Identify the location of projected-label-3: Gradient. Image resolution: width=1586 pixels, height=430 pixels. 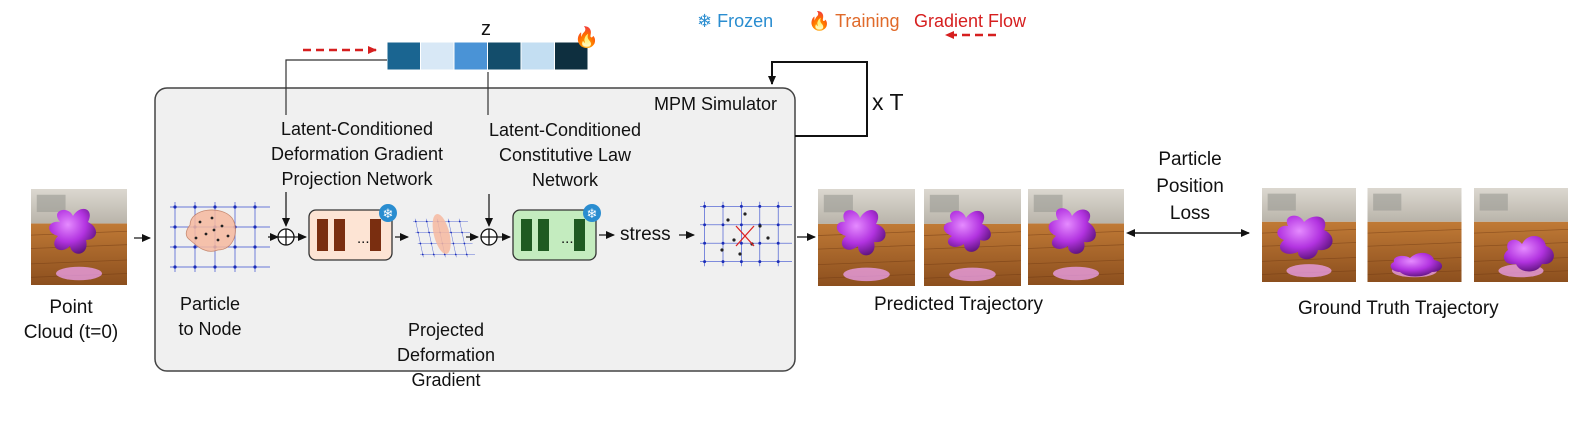
(446, 380).